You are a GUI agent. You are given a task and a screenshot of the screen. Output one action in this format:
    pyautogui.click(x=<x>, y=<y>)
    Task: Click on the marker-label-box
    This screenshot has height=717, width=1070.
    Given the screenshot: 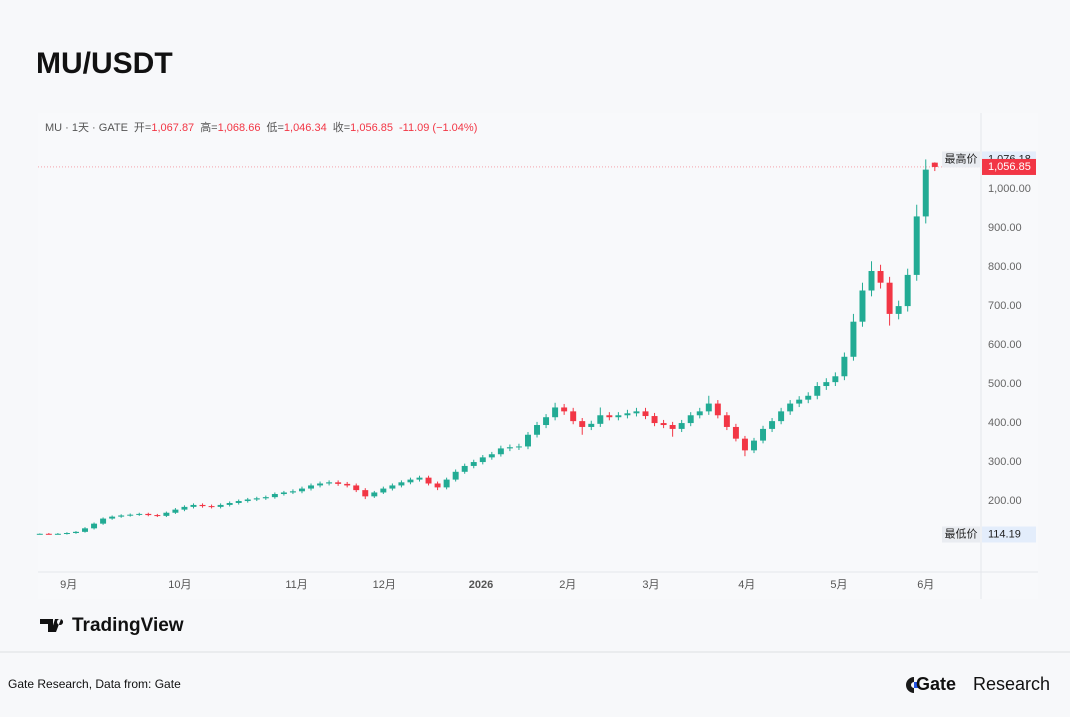 What is the action you would take?
    pyautogui.click(x=961, y=534)
    